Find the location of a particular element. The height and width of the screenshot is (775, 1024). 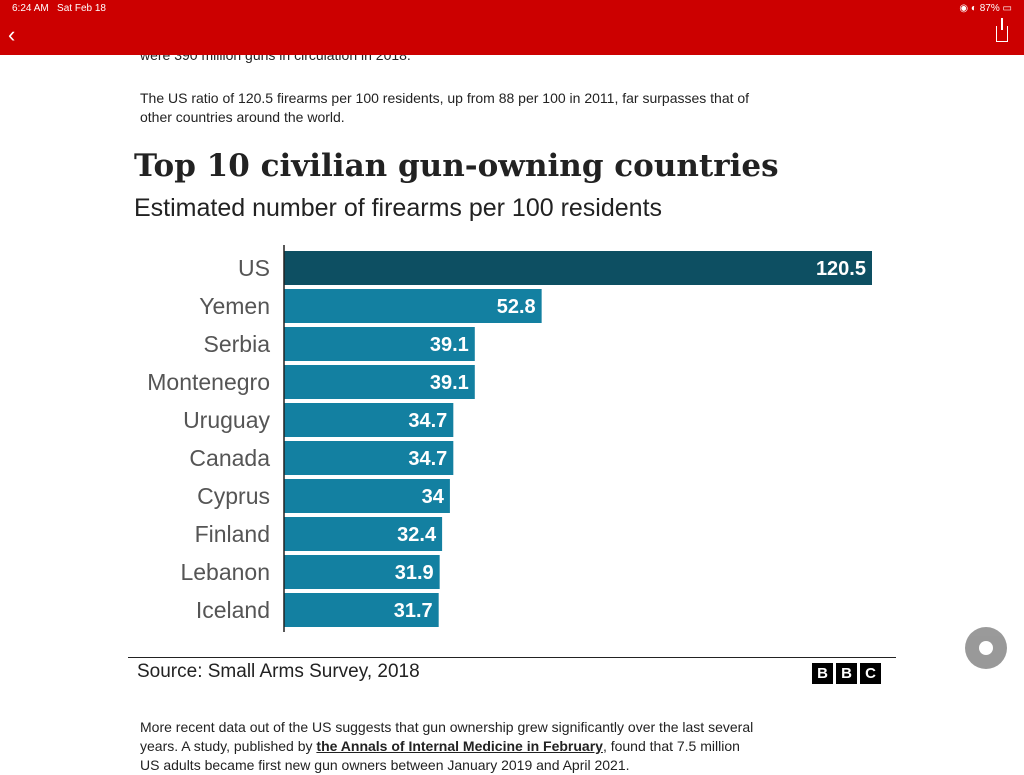

chart-source: Source: Small Arms Survey, 2018 is located at coordinates (278, 671).